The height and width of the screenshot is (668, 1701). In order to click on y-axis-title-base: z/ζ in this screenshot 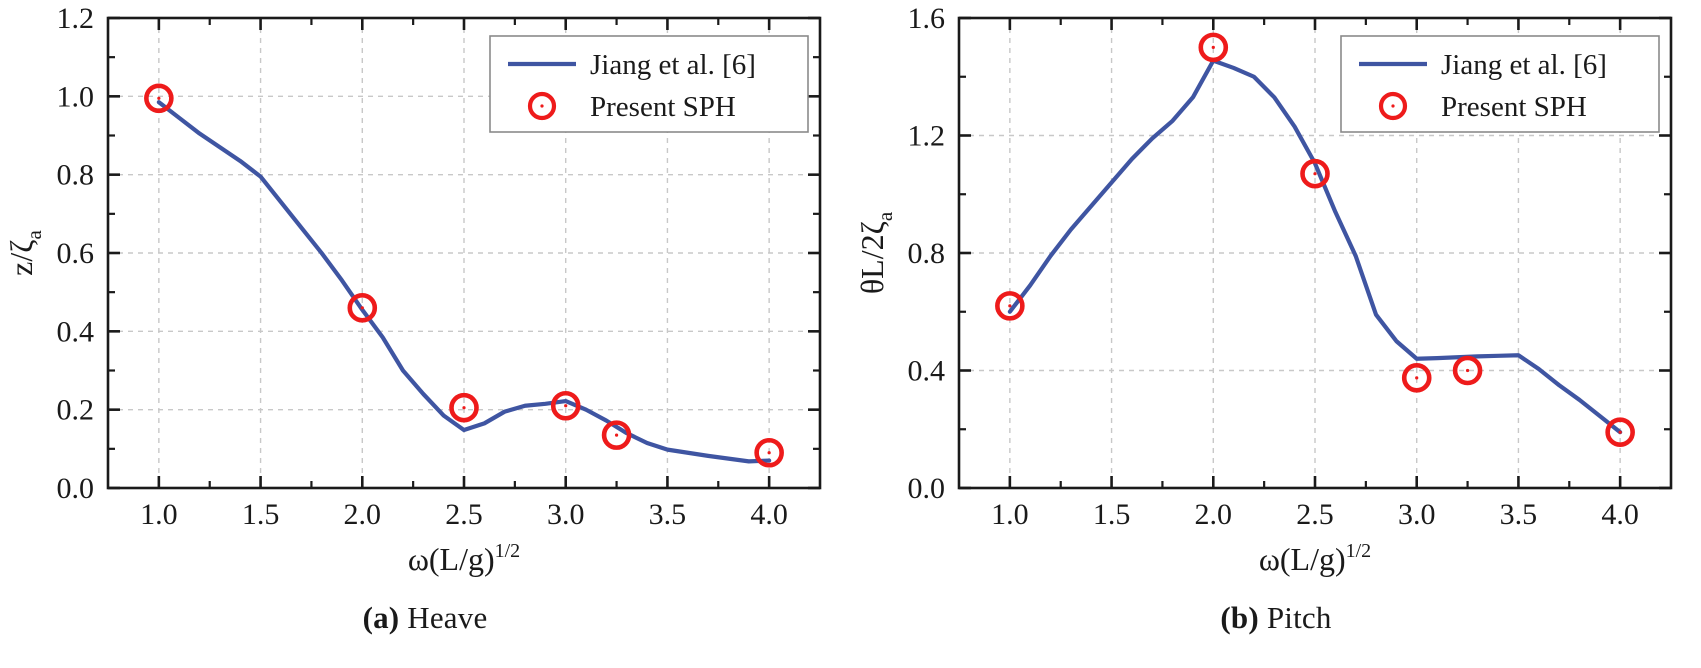, I will do `click(21, 257)`.